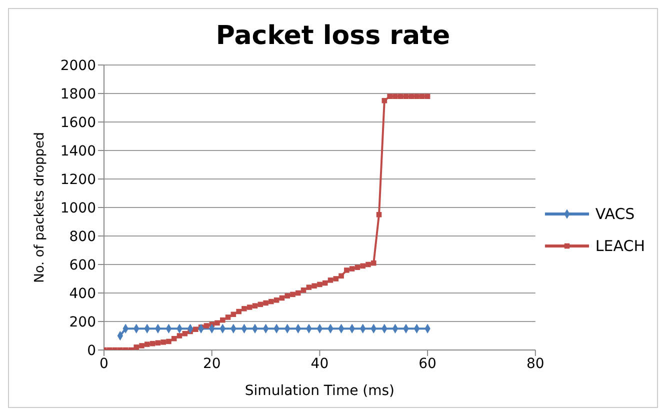 The image size is (664, 414). Describe the element at coordinates (82, 265) in the screenshot. I see `y-tick-label: 600` at that location.